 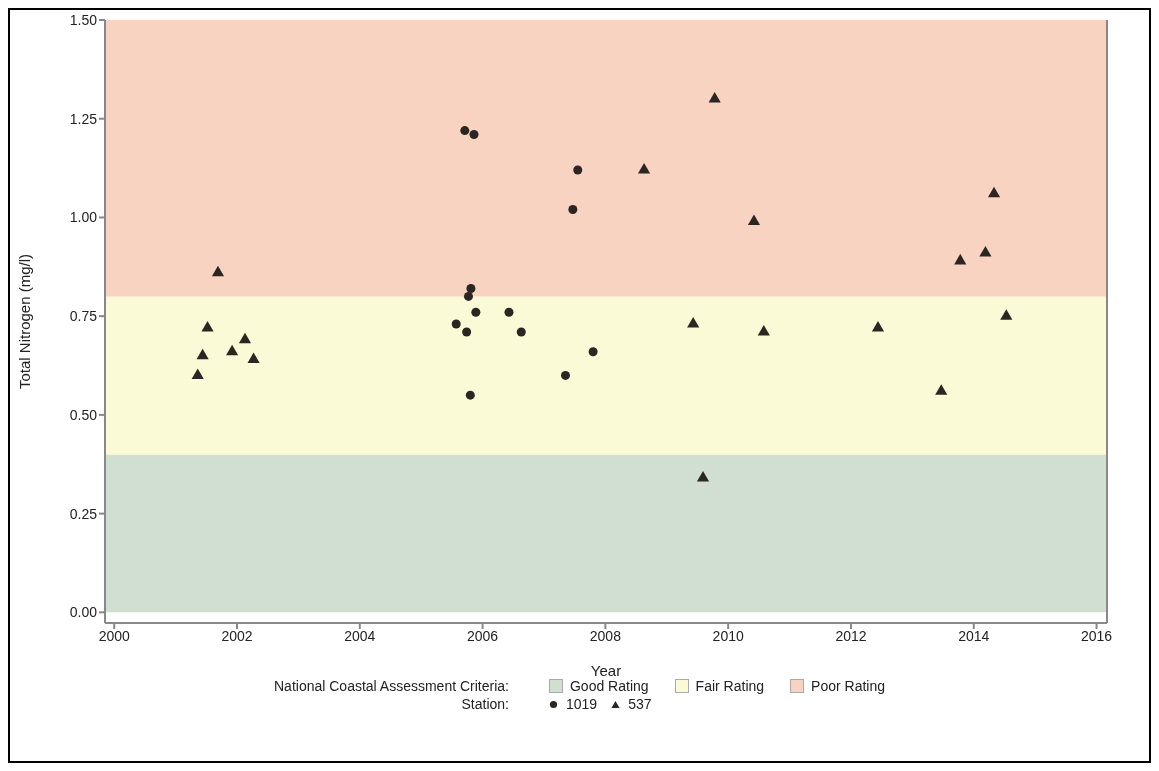 What do you see at coordinates (639, 704) in the screenshot?
I see `legend-label: 537` at bounding box center [639, 704].